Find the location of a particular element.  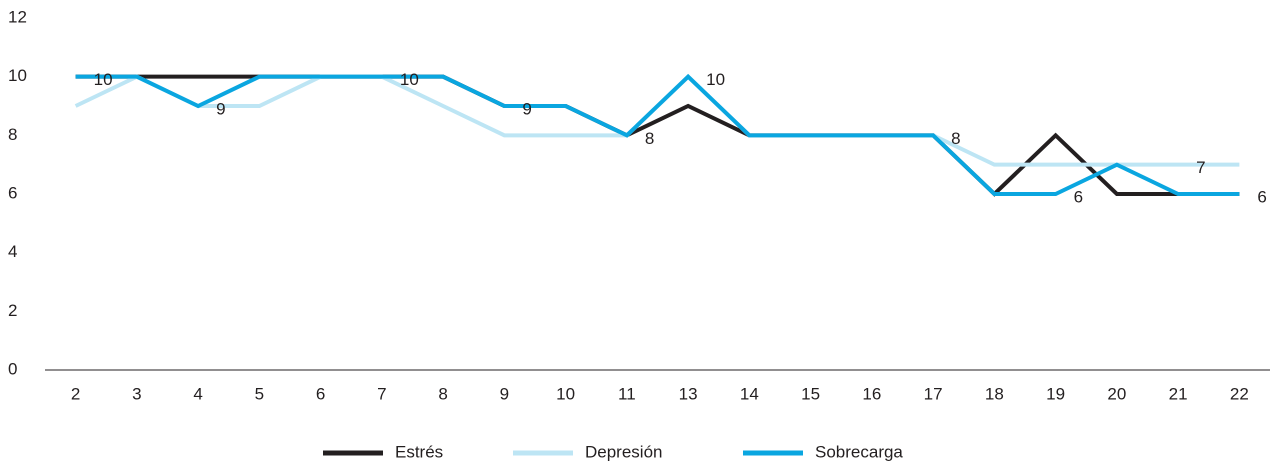

x-tick-label: 6 is located at coordinates (320, 393).